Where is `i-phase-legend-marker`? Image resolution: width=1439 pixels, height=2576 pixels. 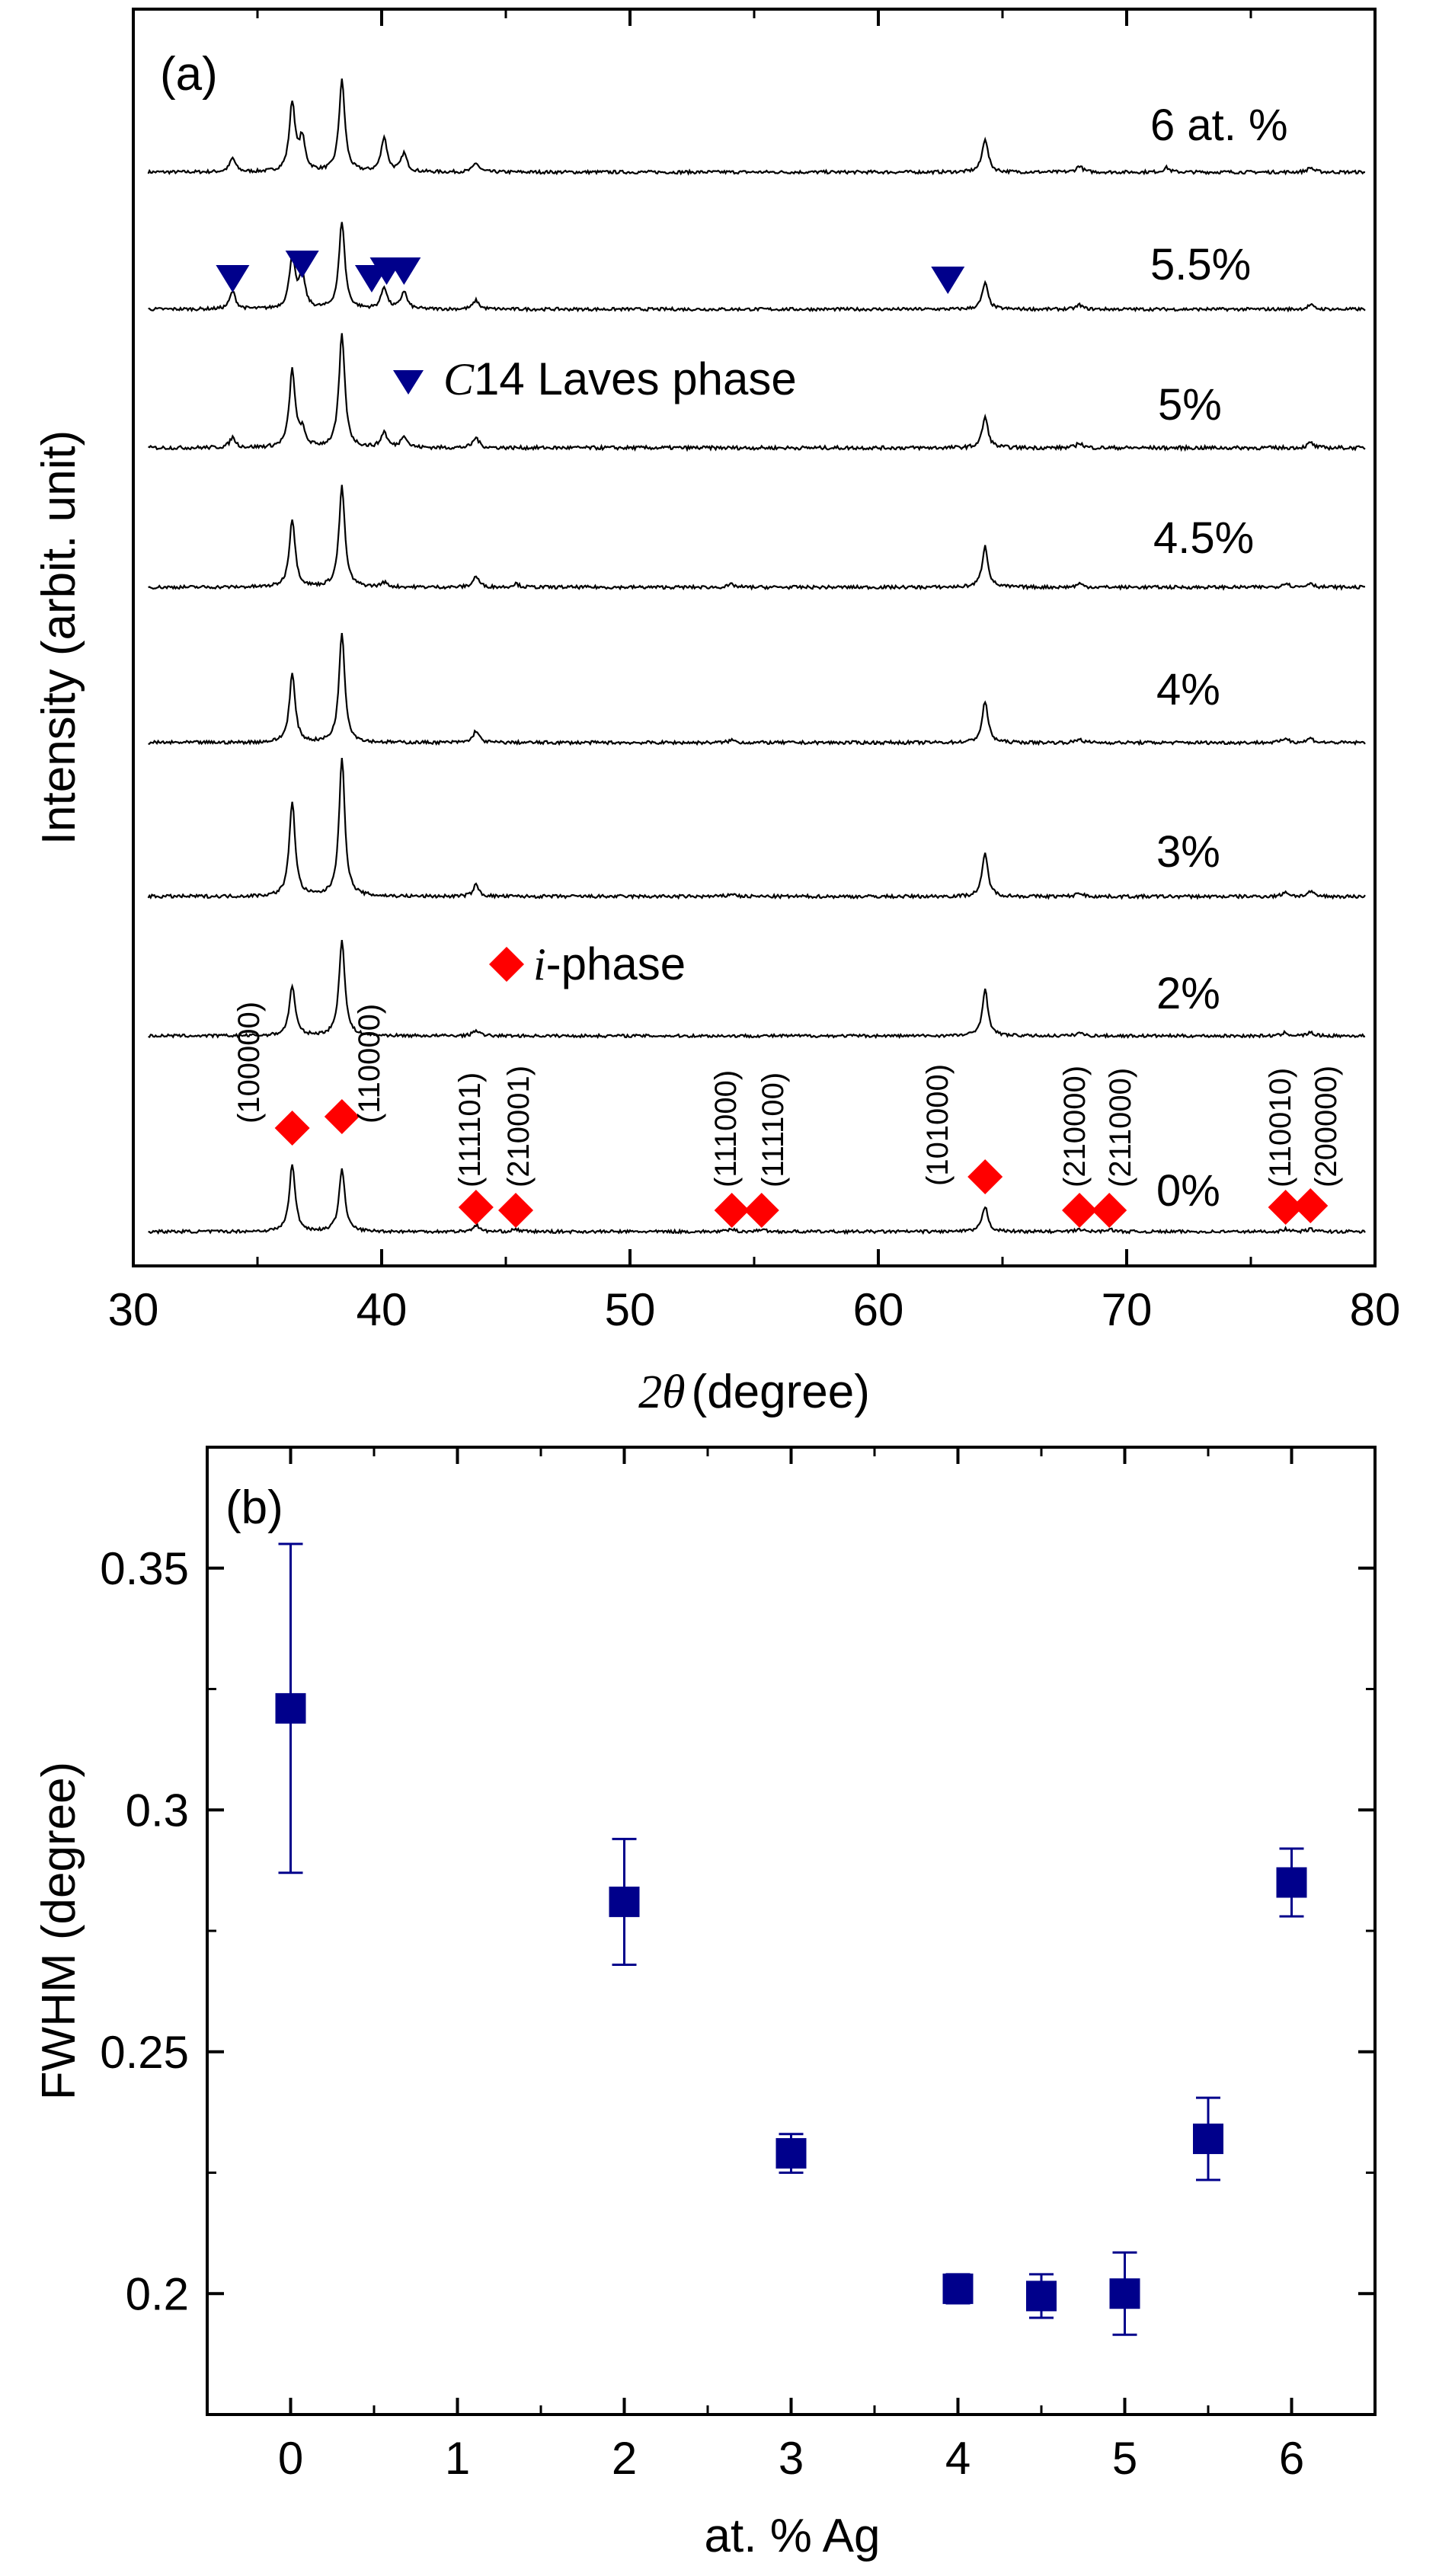 i-phase-legend-marker is located at coordinates (506, 964).